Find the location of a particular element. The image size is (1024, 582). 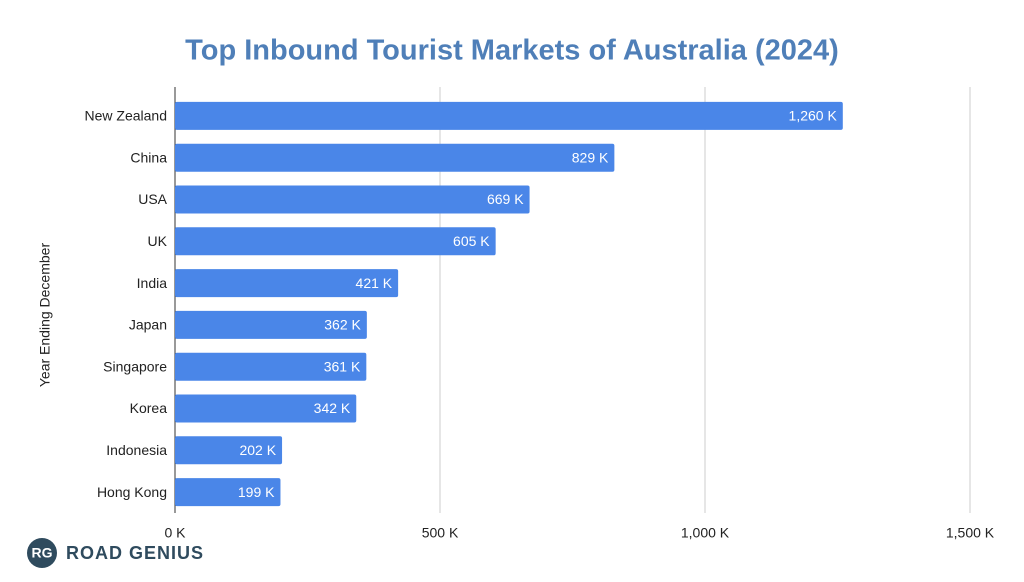

value-label: 202 K is located at coordinates (257, 450).